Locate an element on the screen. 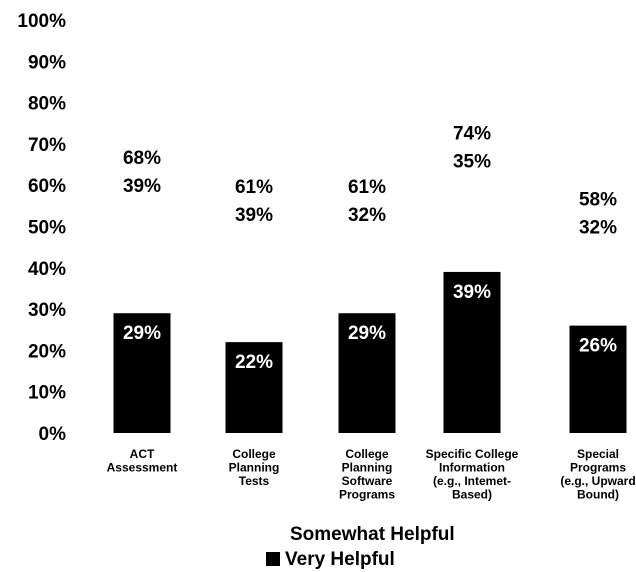  bar-value-label-very-helpful: 39% is located at coordinates (472, 292).